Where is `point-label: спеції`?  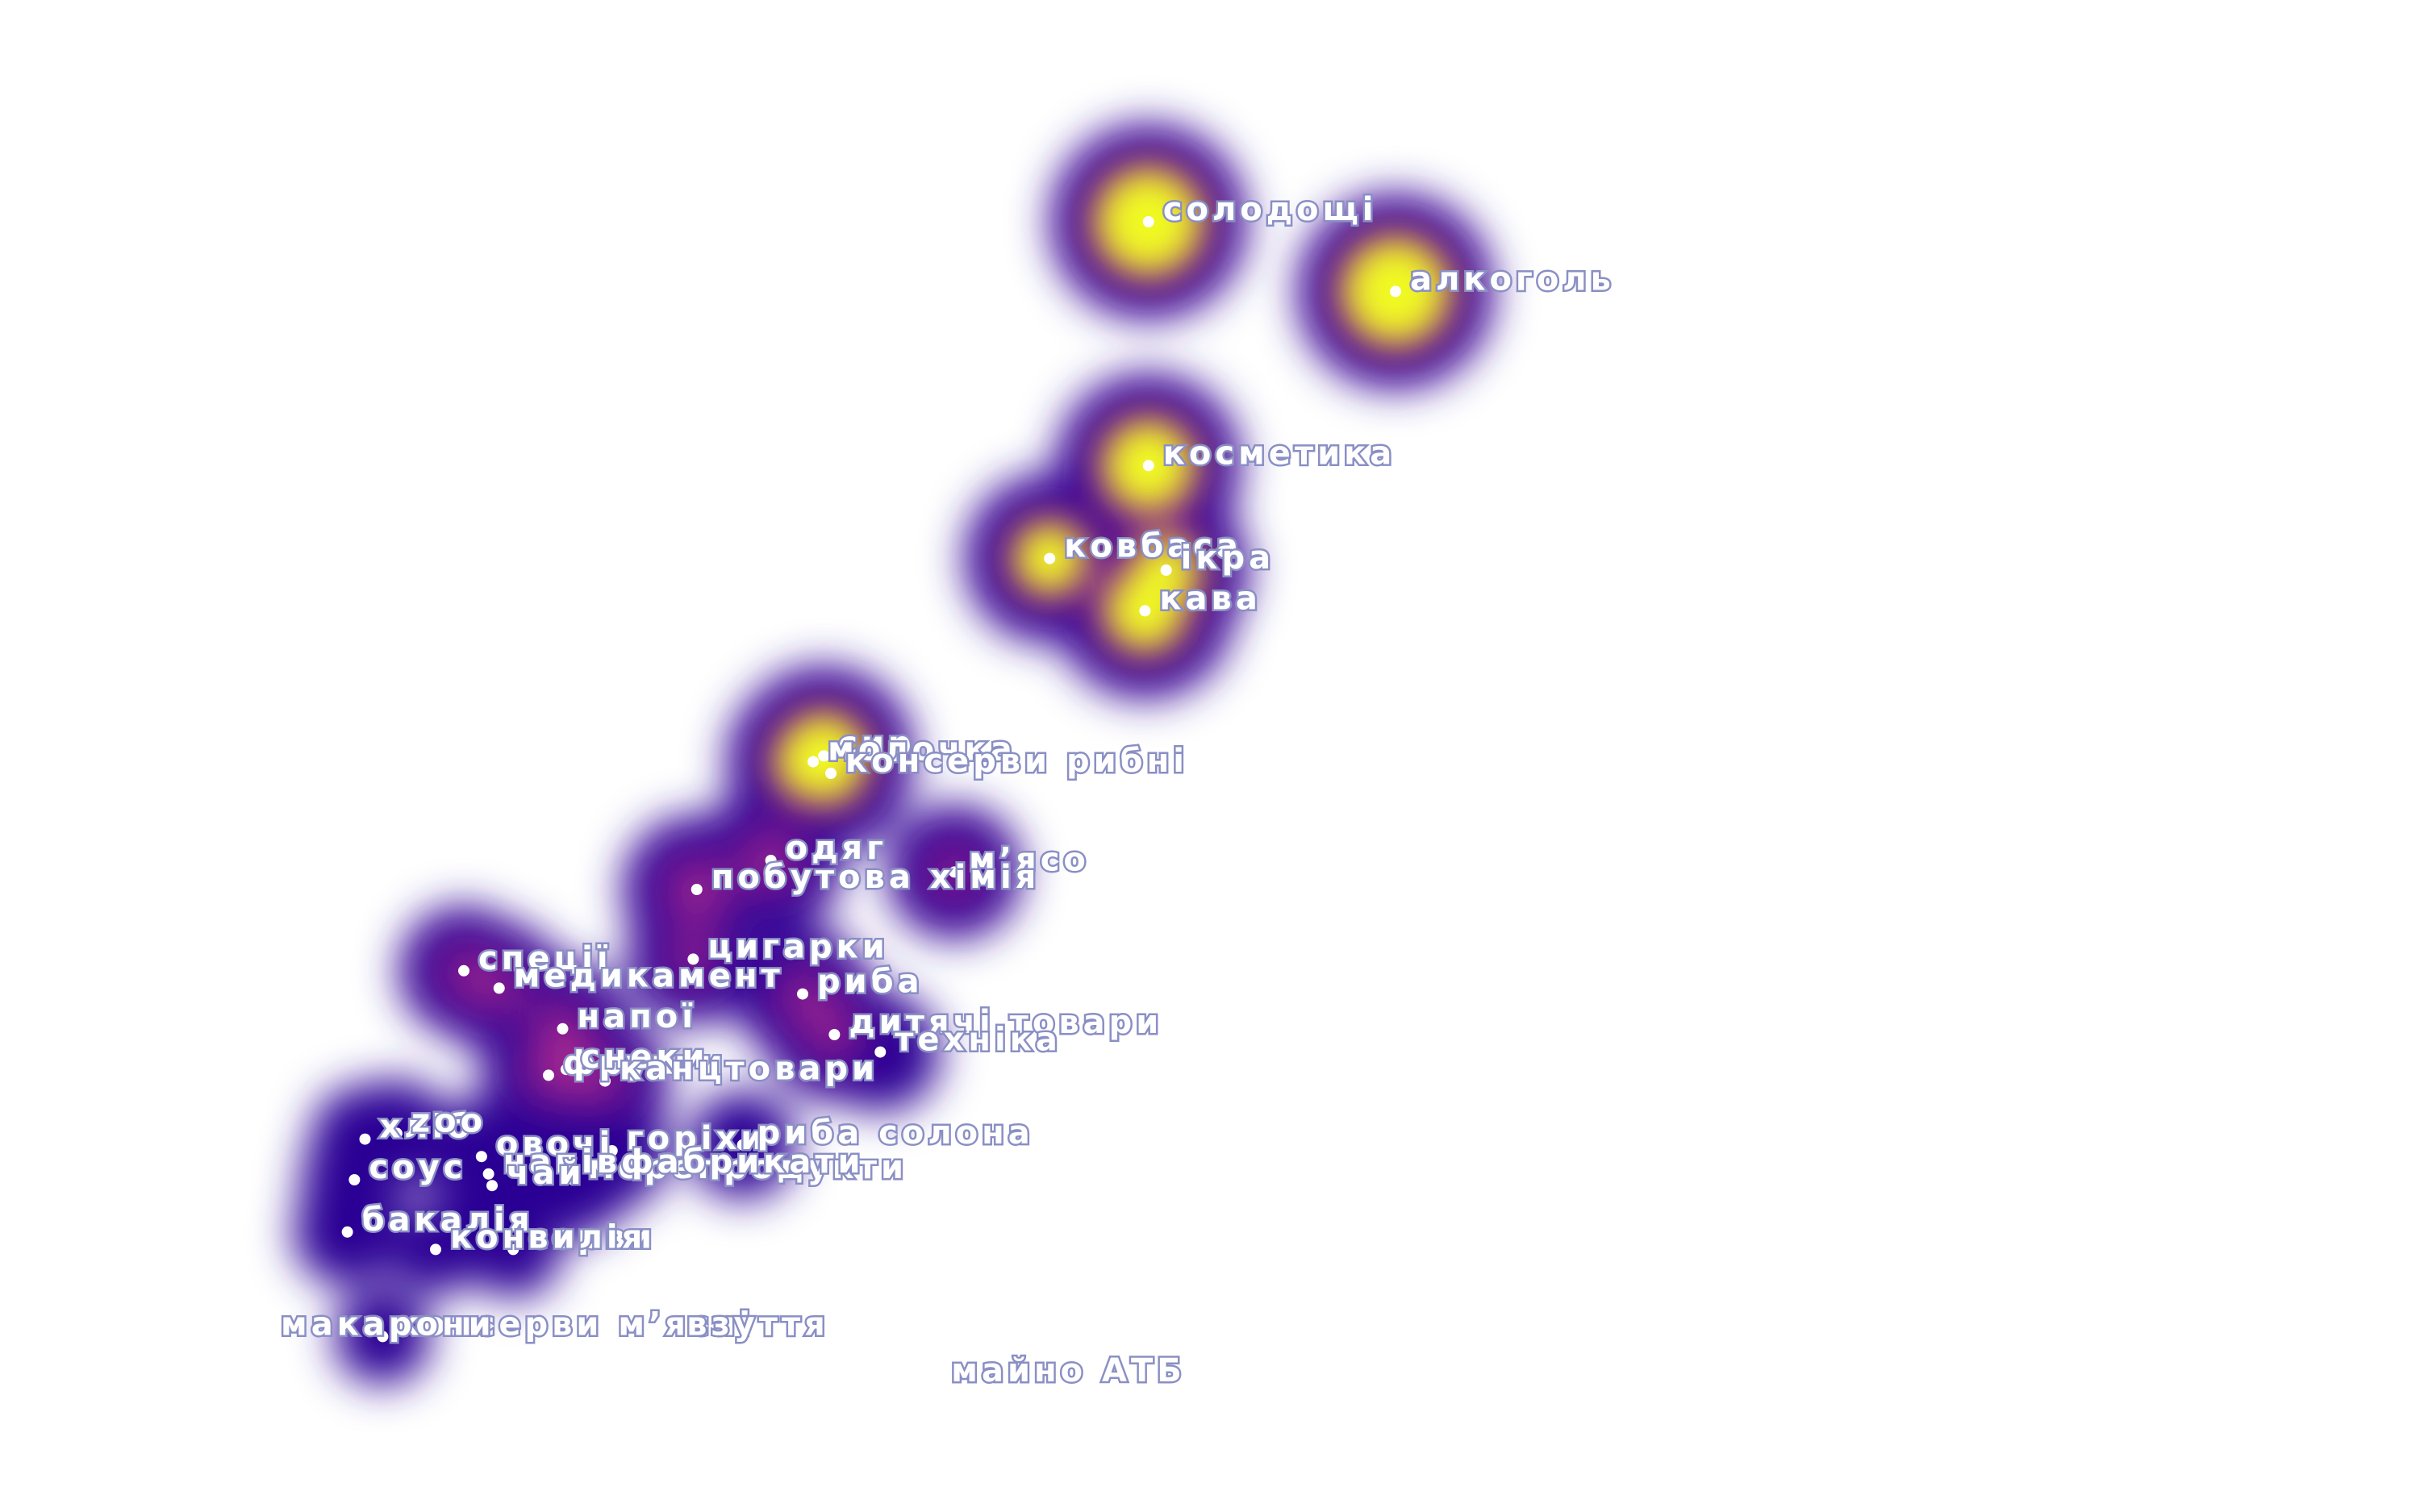 point-label: спеції is located at coordinates (545, 959).